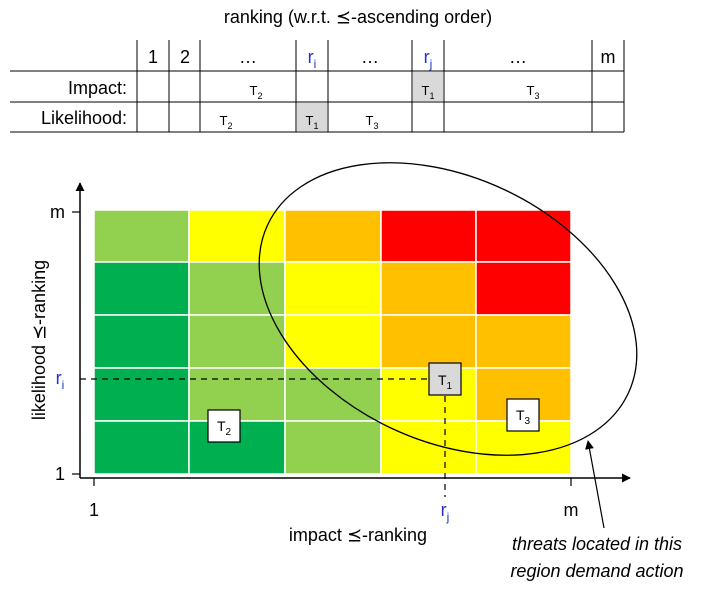 The image size is (707, 590). Describe the element at coordinates (523, 288) in the screenshot. I see `matrix-cell-r2-c5` at that location.